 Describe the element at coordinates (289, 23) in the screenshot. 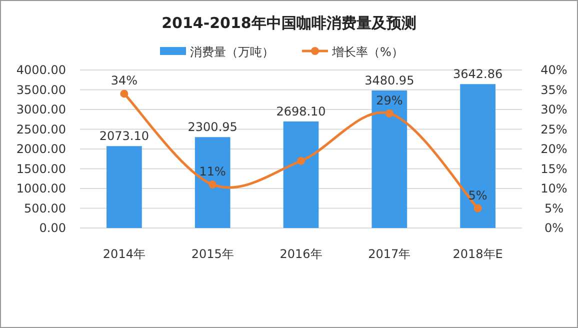

I see `chart-title: 2014-2018年中国咖啡消费量及预测` at that location.